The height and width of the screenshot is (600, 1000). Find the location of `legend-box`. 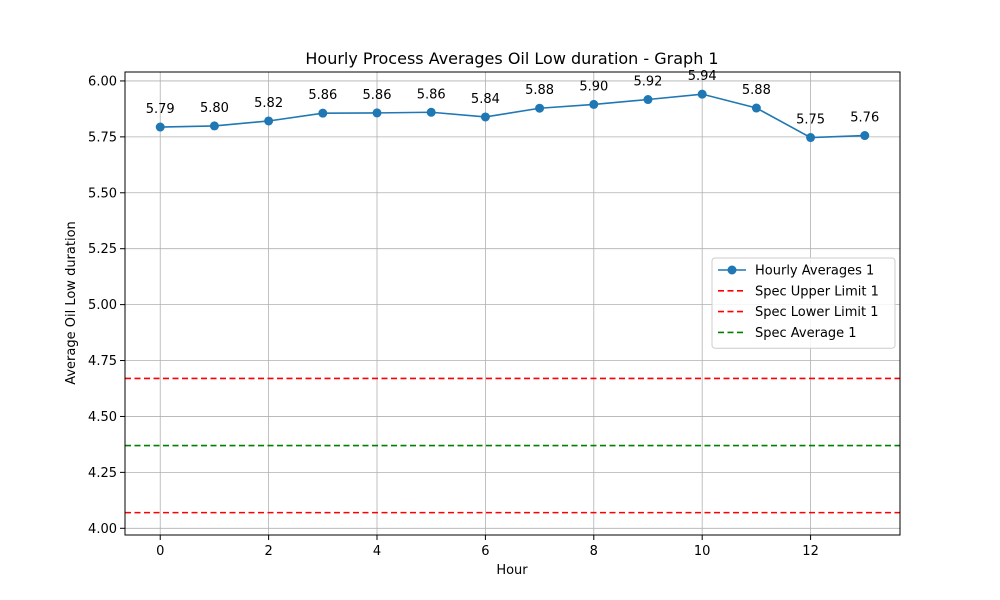

legend-box is located at coordinates (803, 303).